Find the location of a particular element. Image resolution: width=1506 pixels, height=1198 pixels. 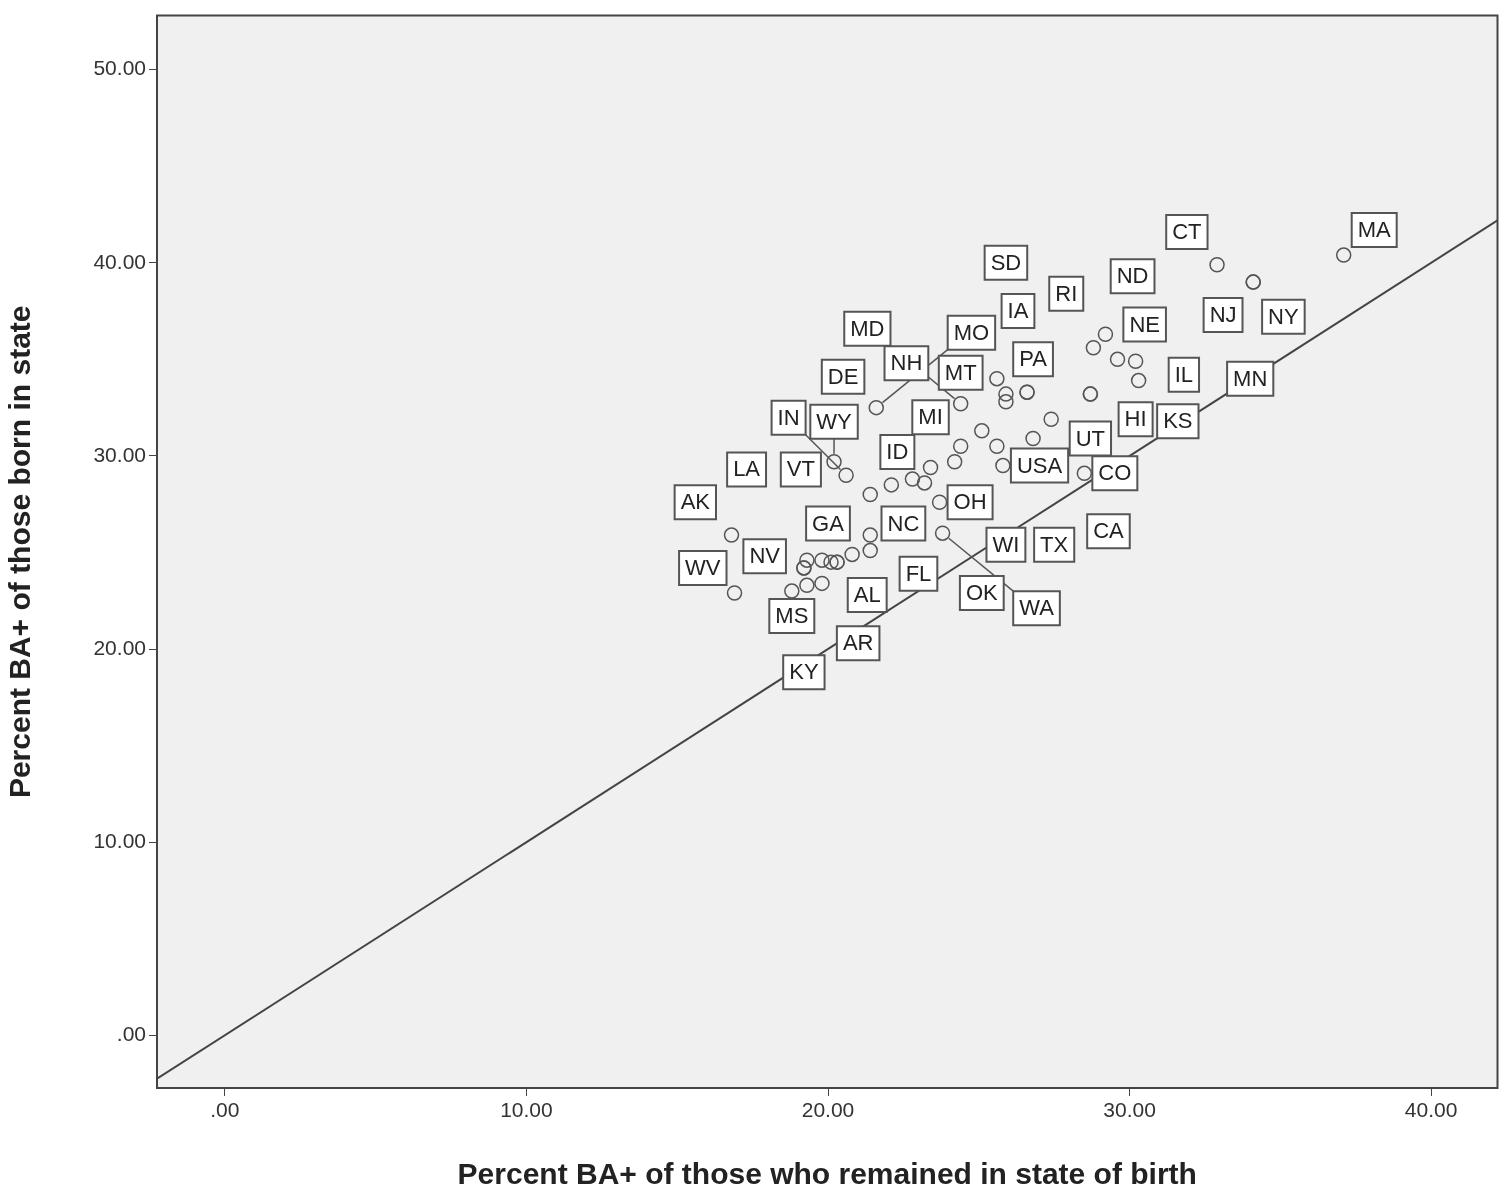

annotation: OK is located at coordinates (982, 593).